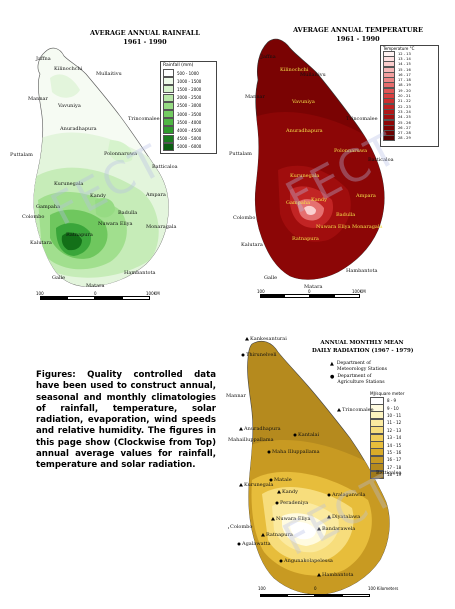 The height and width of the screenshot is (609, 455). I want to click on rainfall-title: AVERAGE ANNUAL RAINFALL 1961 - 1990, so click(145, 38).